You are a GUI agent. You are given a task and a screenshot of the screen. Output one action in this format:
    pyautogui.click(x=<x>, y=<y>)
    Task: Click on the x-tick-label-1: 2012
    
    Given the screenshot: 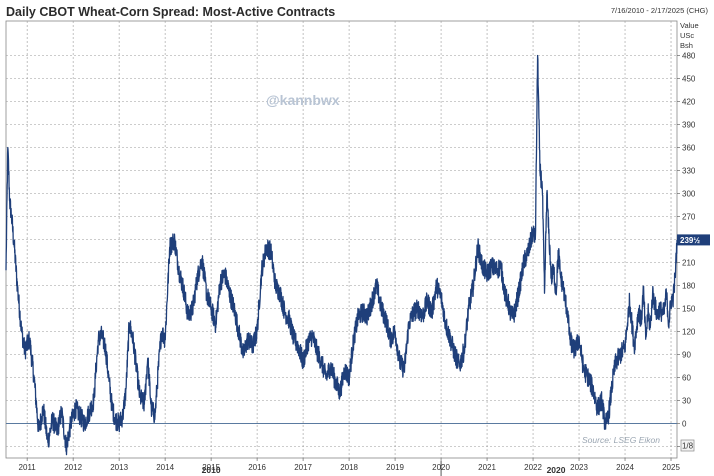 What is the action you would take?
    pyautogui.click(x=73, y=467)
    